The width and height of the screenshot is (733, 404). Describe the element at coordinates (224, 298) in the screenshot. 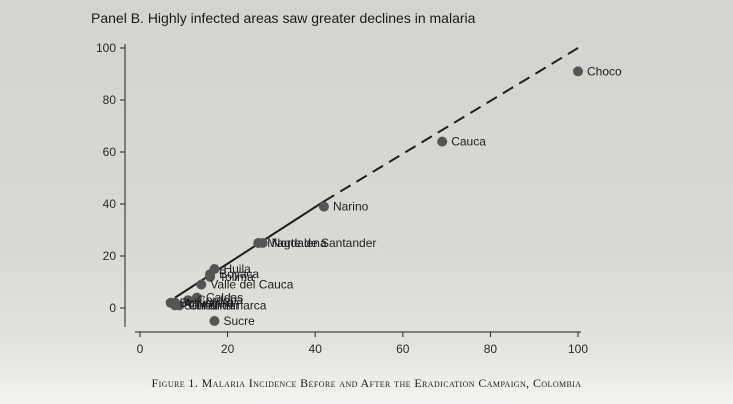

I see `point-label-caldas: Caldas` at that location.